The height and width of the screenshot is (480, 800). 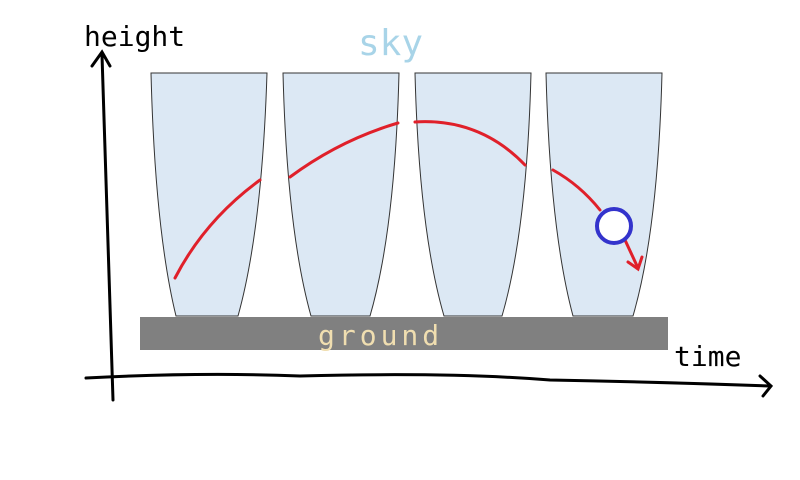 I want to click on ball, so click(x=614, y=226).